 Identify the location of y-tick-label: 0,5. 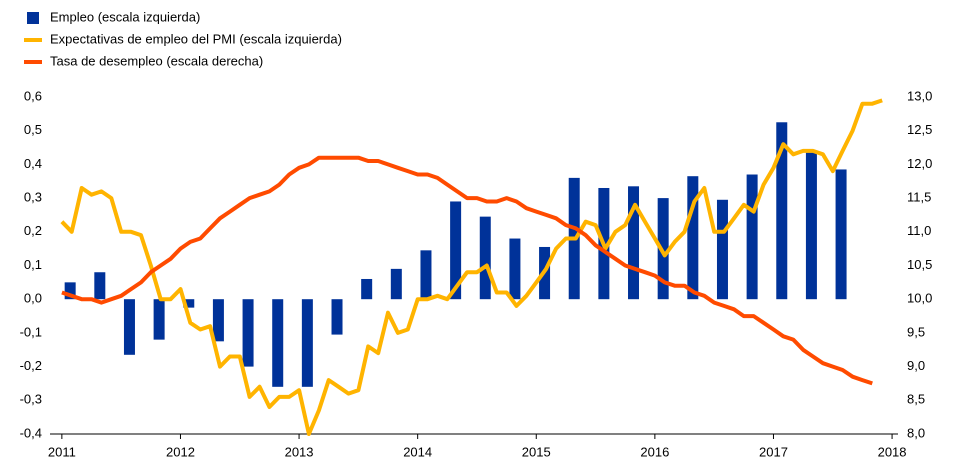
(33, 129).